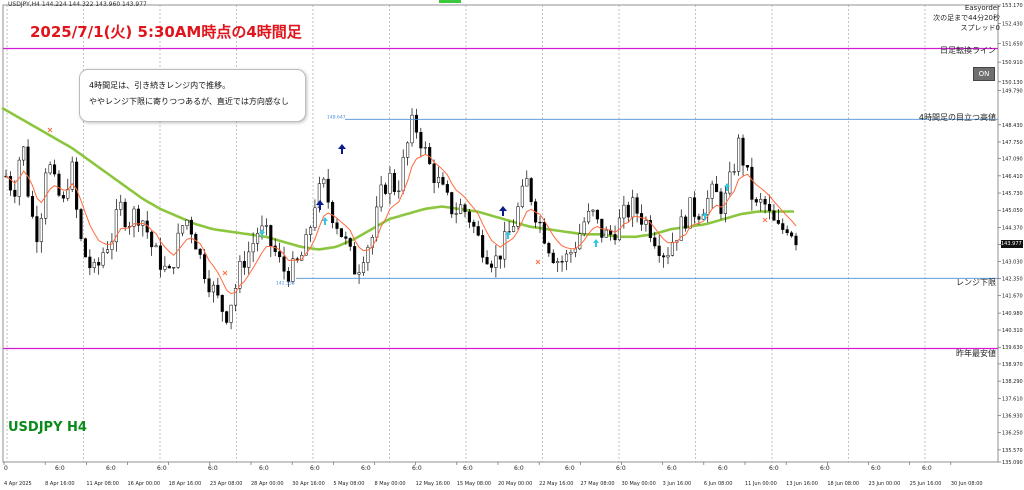 The image size is (1024, 490). I want to click on y-tick-label: 145.050, so click(1012, 211).